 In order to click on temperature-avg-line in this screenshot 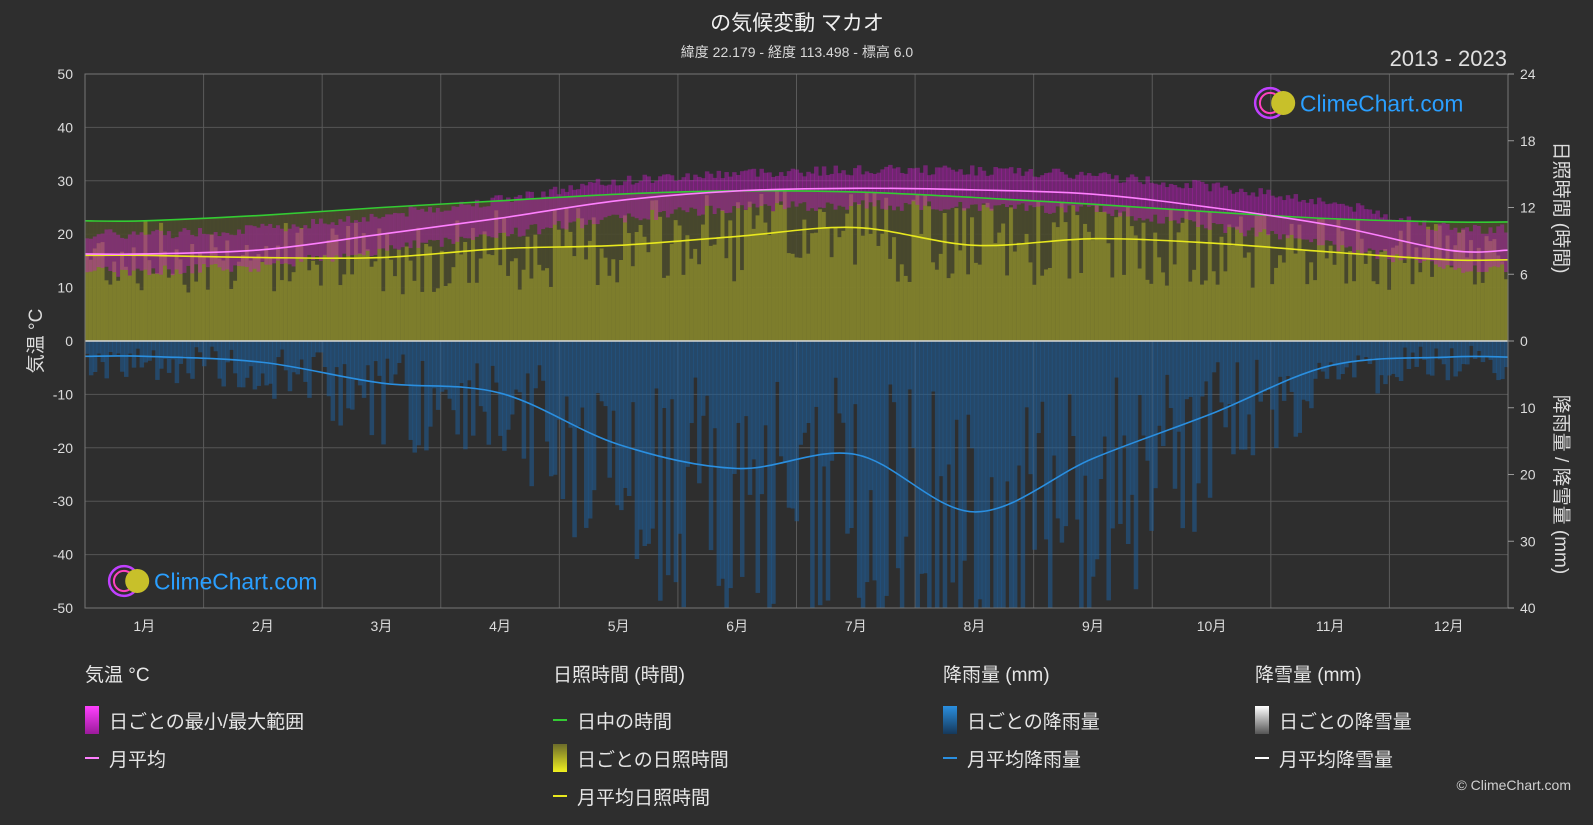, I will do `click(796, 221)`.